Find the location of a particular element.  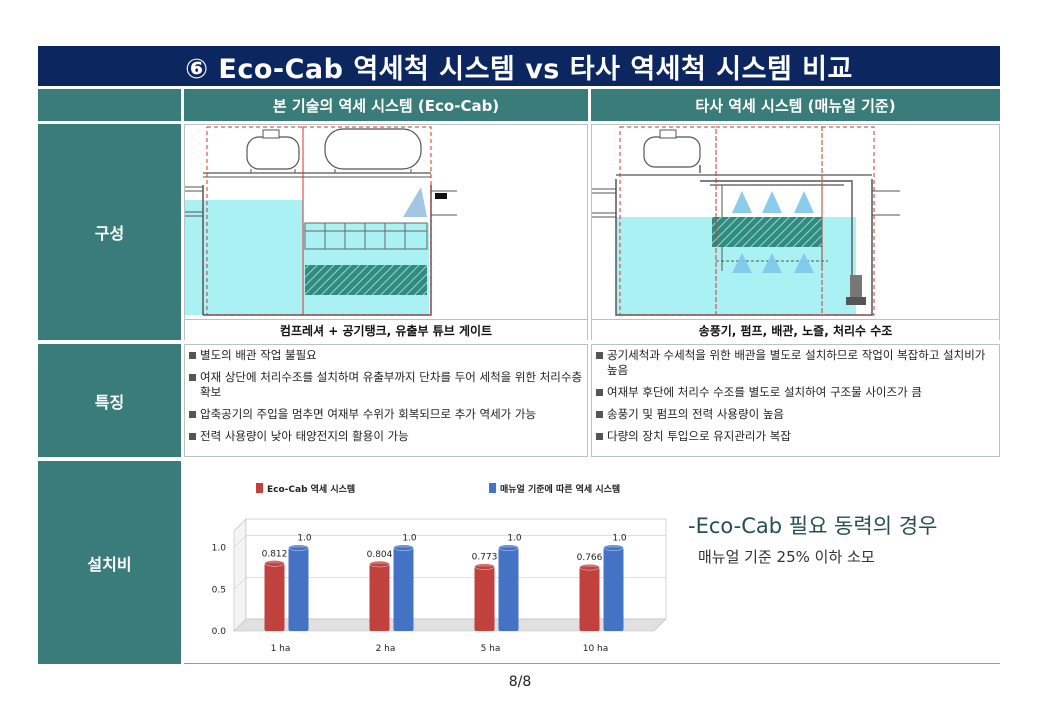

x-tick-label: 1 ha is located at coordinates (281, 649).